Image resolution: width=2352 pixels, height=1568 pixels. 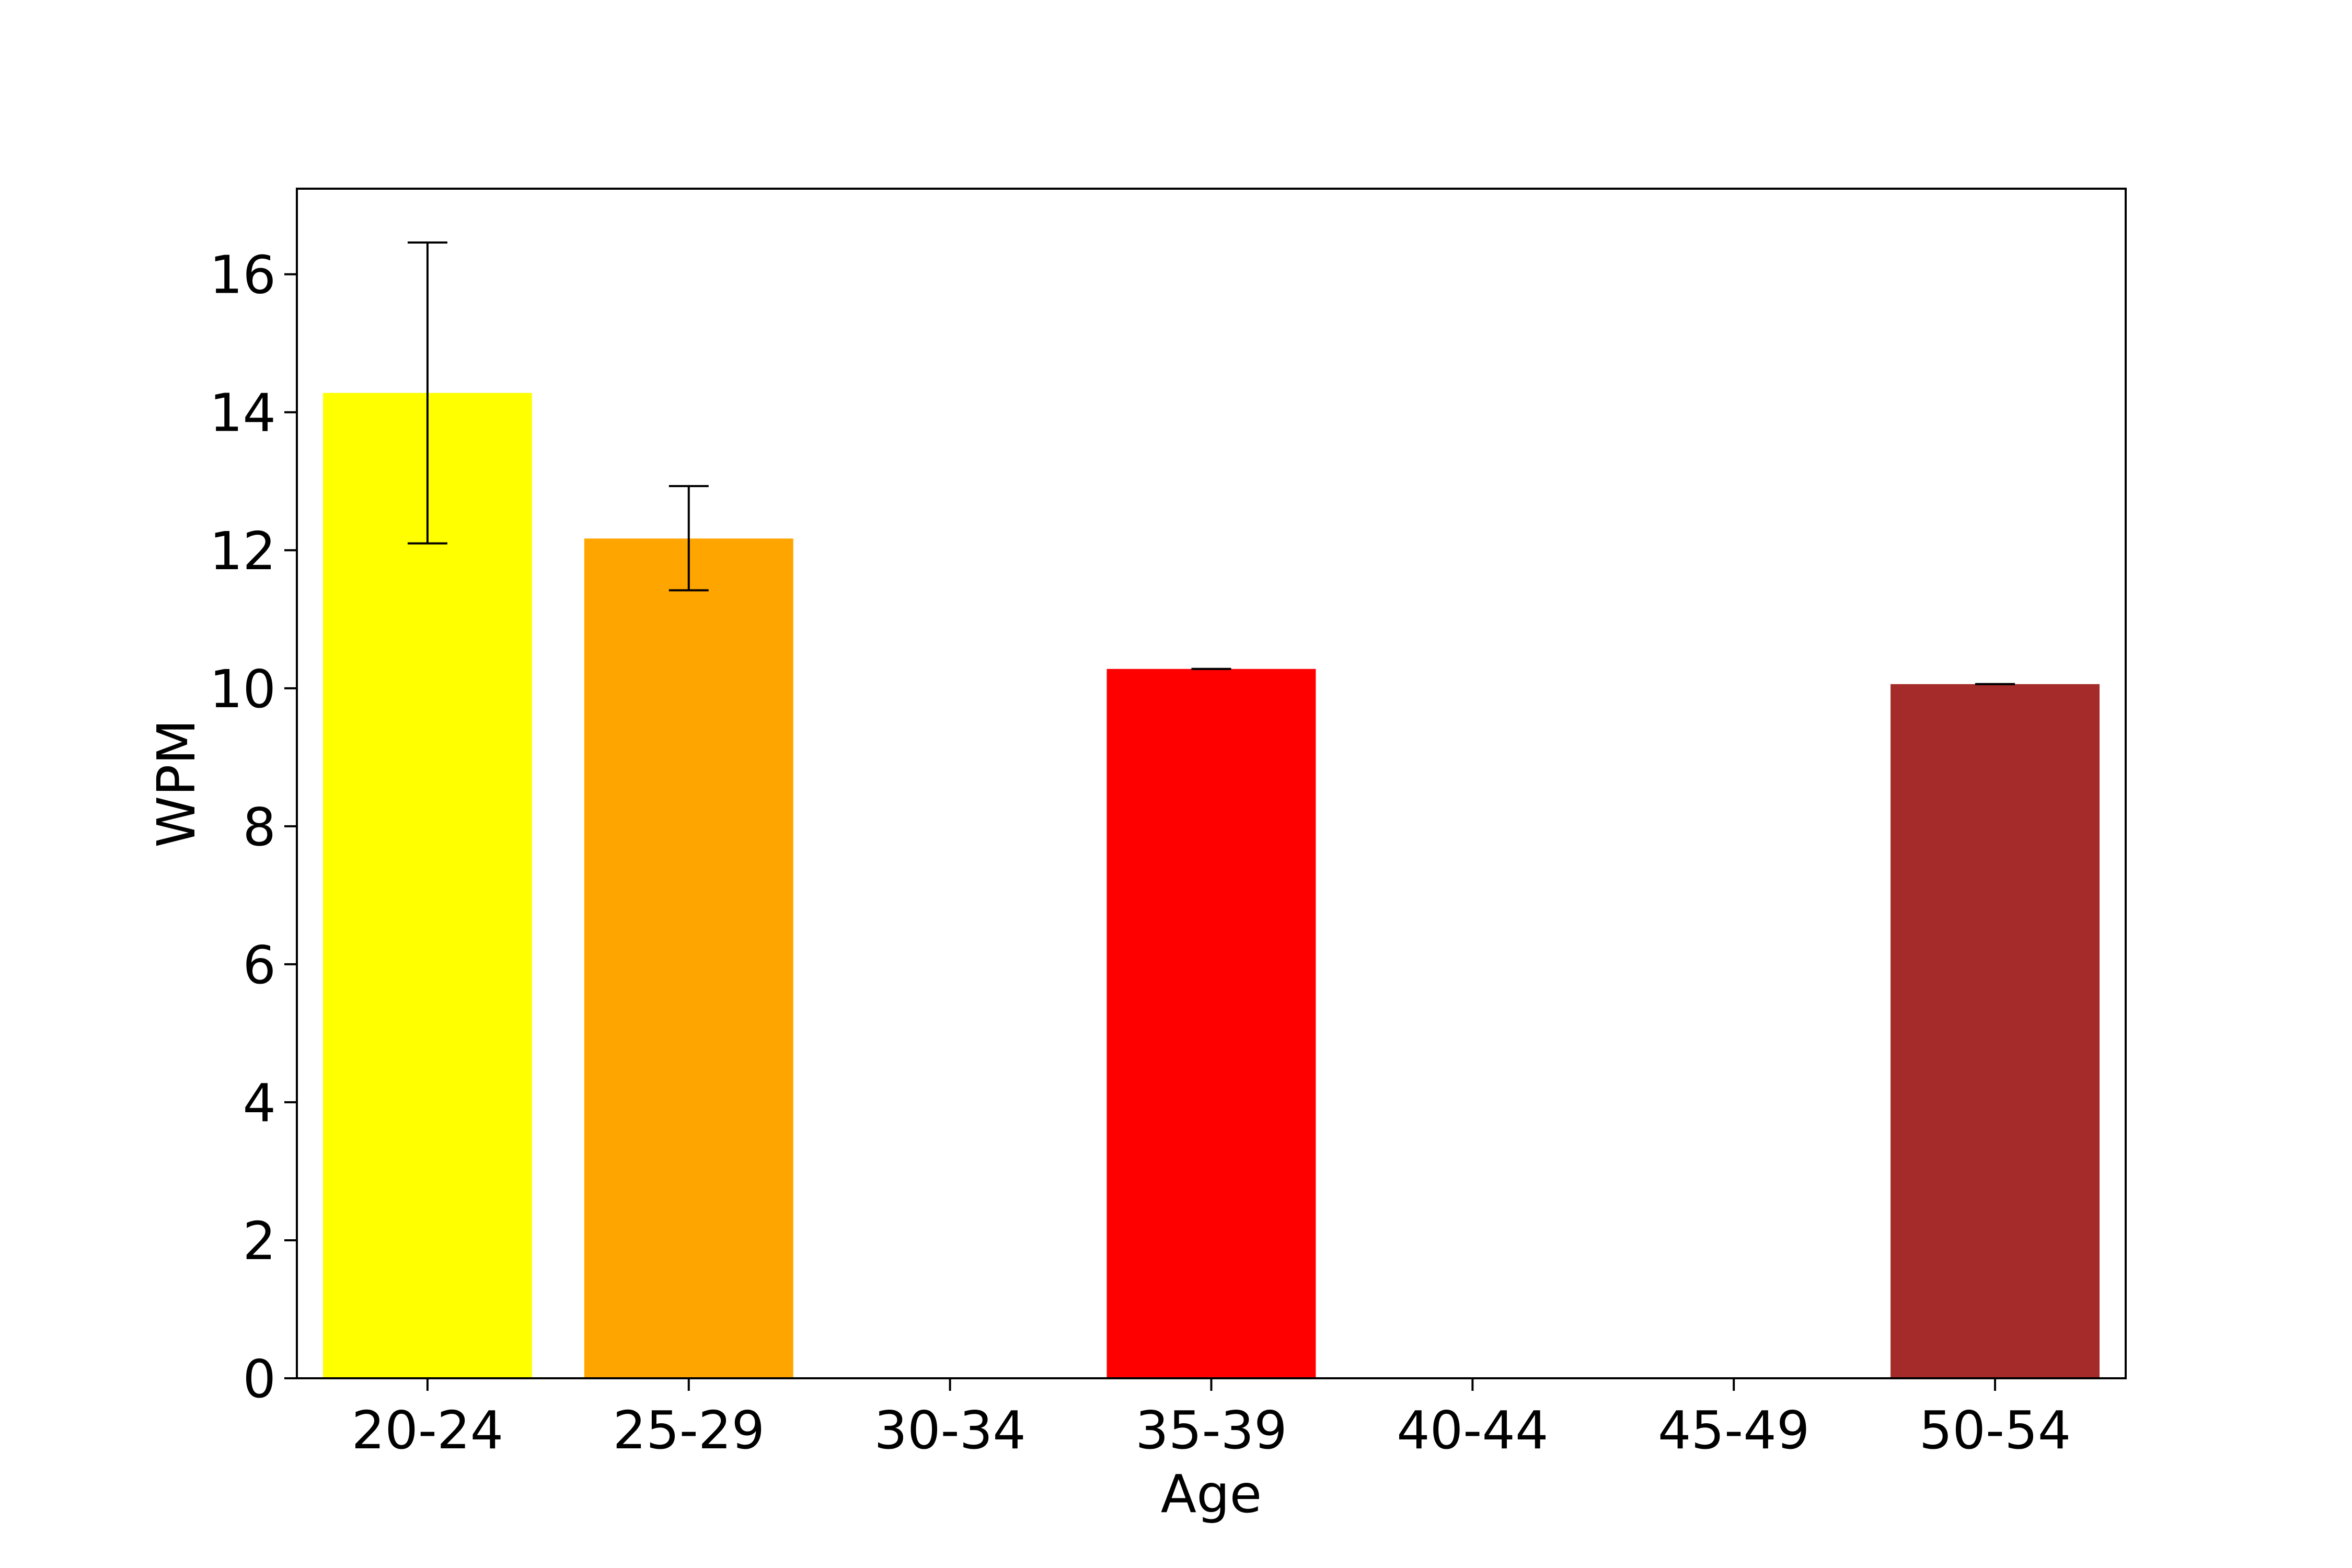 What do you see at coordinates (1734, 1430) in the screenshot?
I see `x-tick-label: 45-49` at bounding box center [1734, 1430].